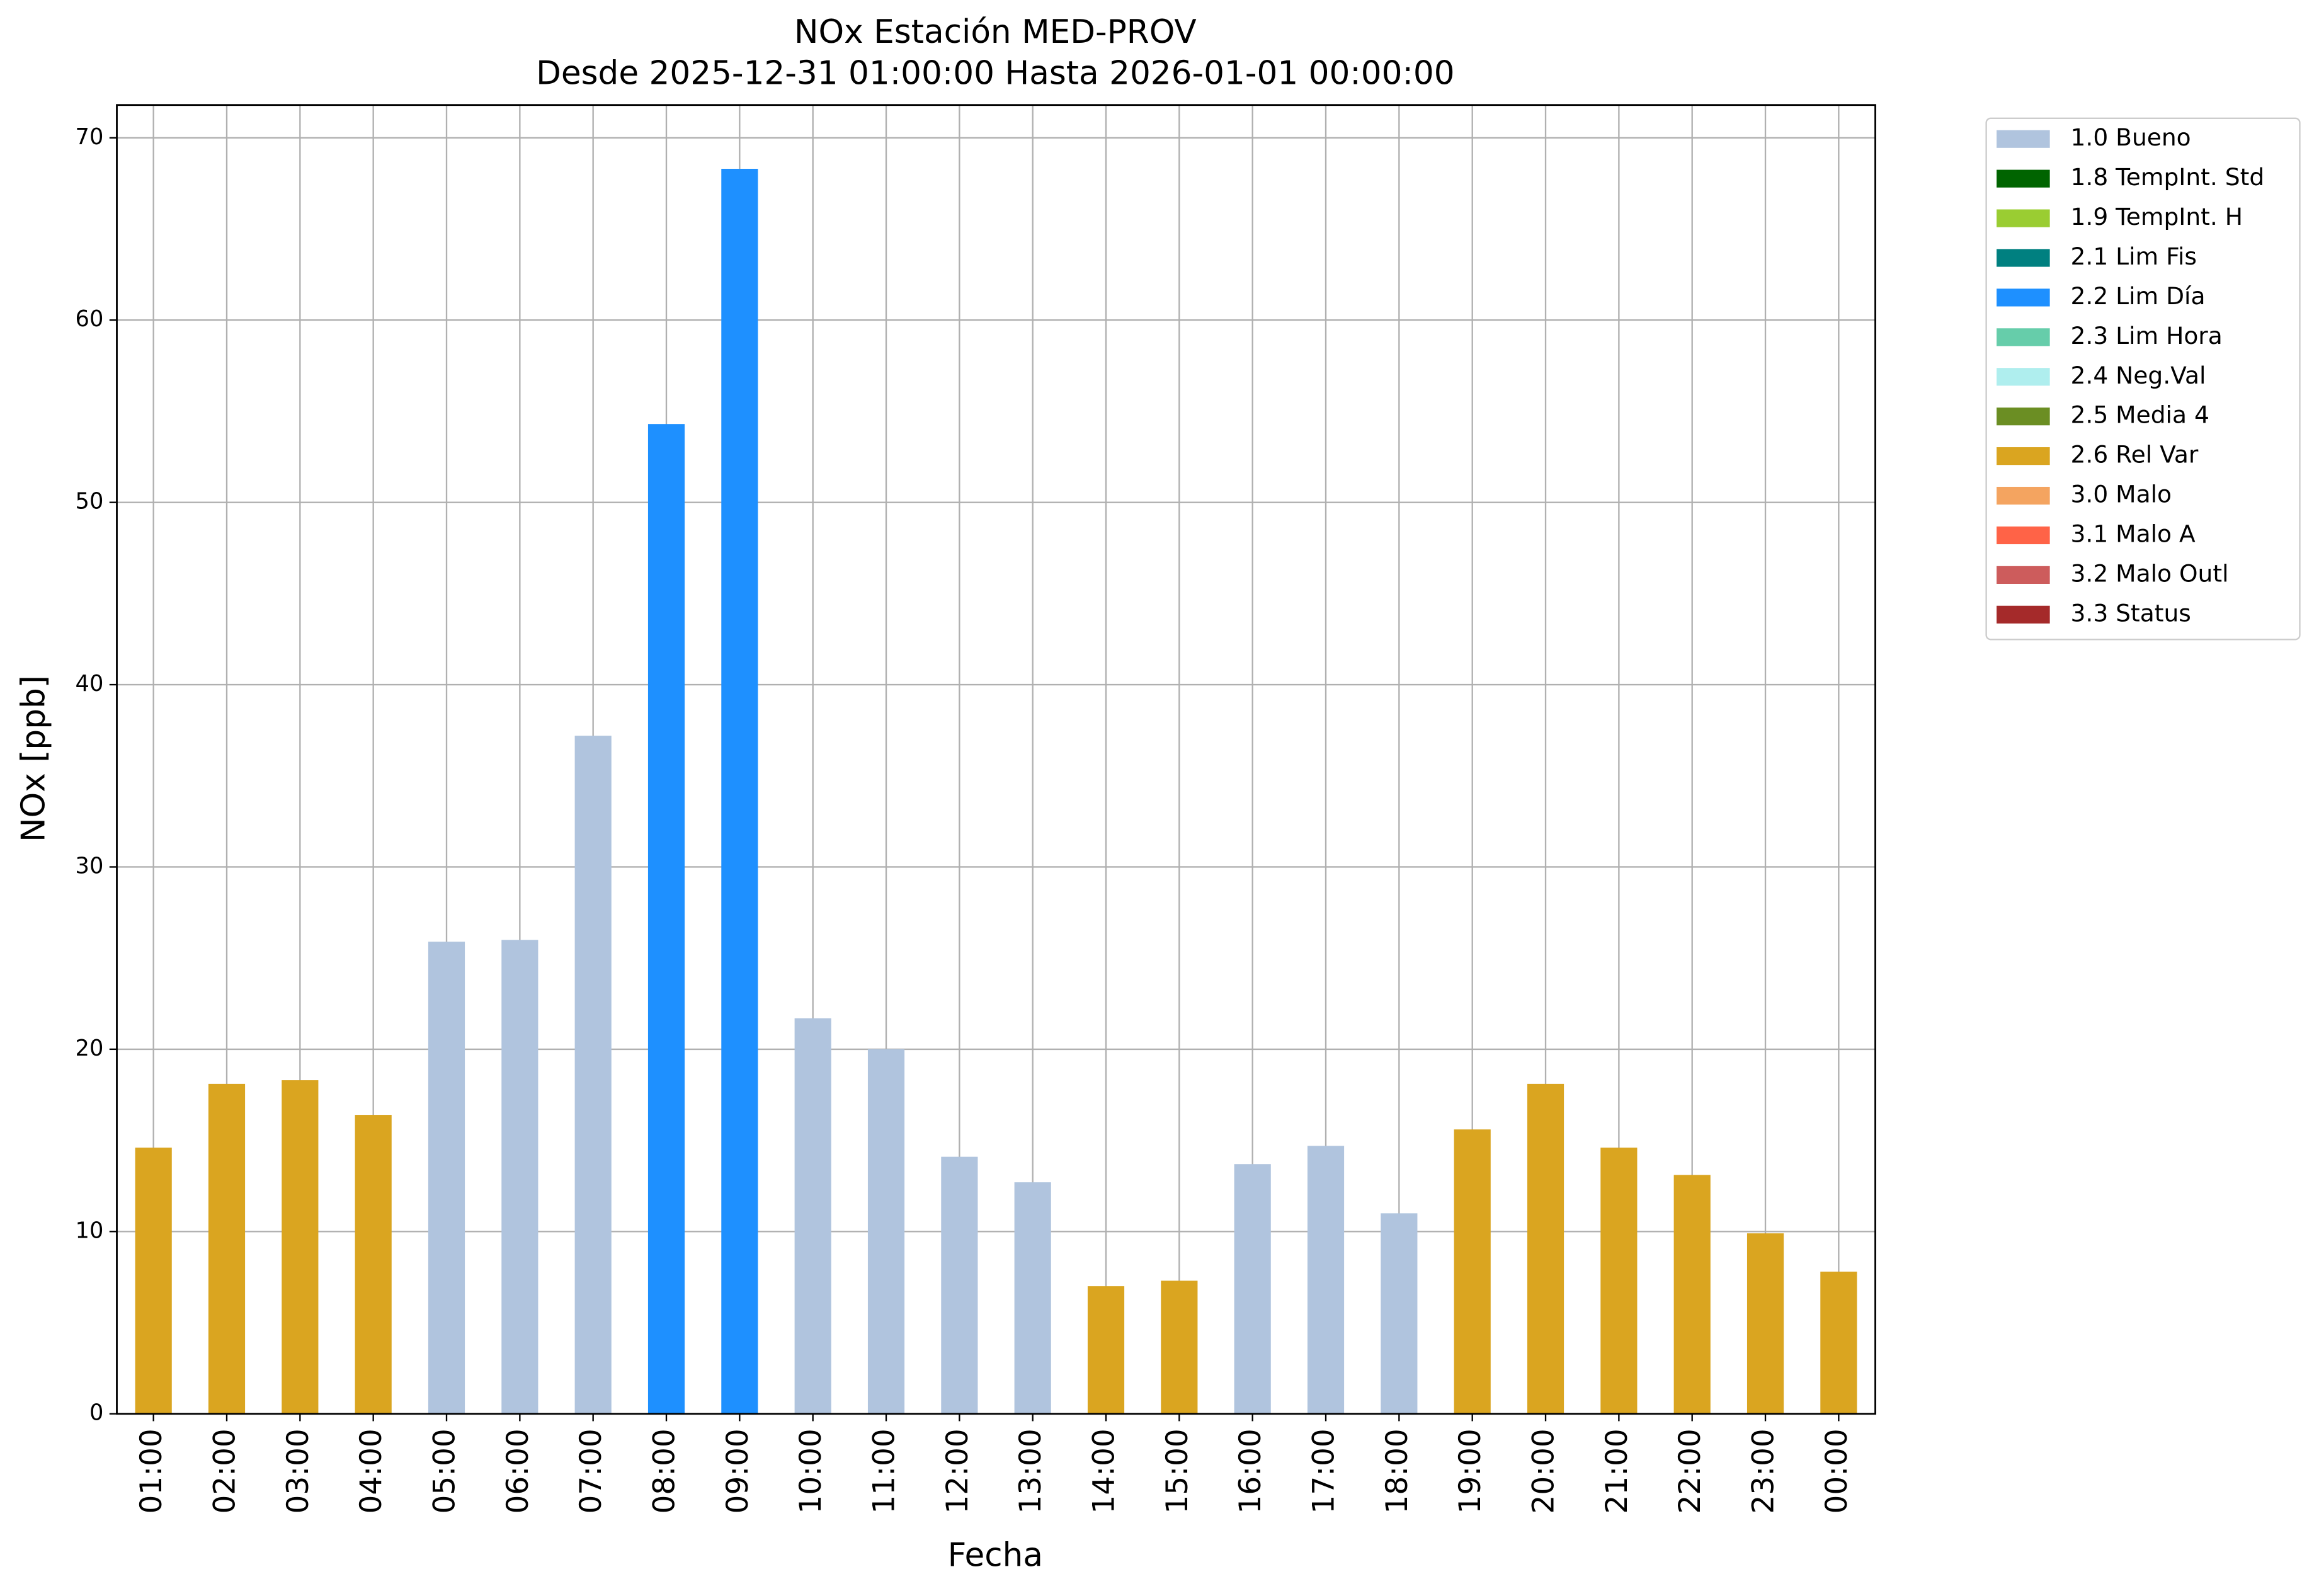  What do you see at coordinates (2138, 296) in the screenshot?
I see `legend-label: 2.2 Lim Día` at bounding box center [2138, 296].